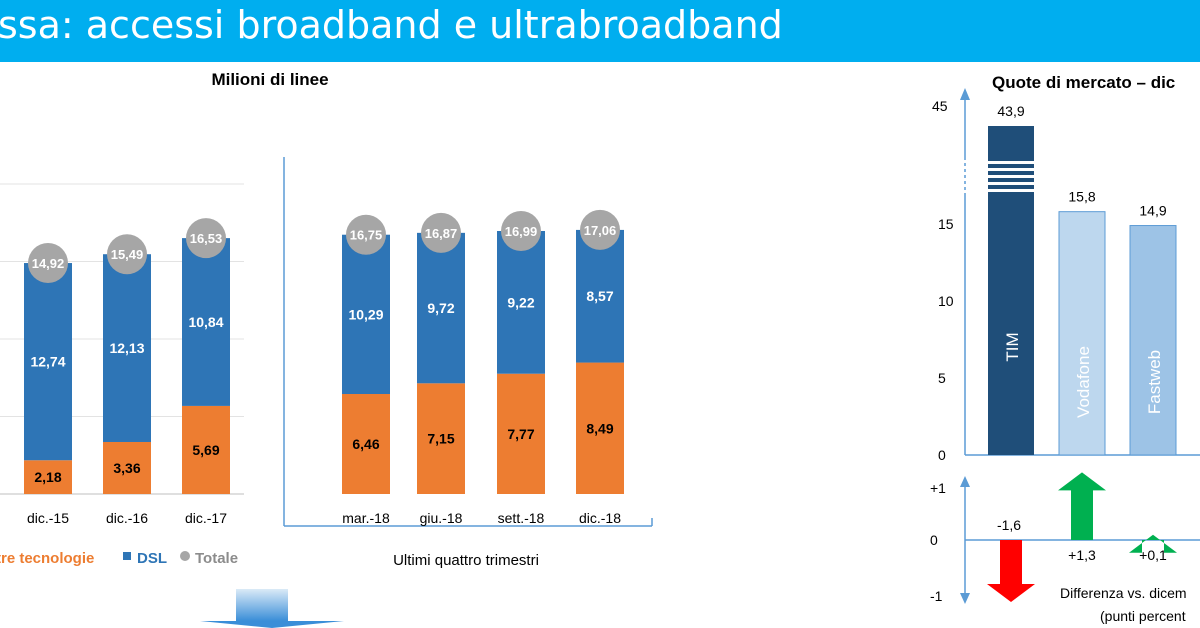 Image resolution: width=1200 pixels, height=628 pixels. What do you see at coordinates (946, 224) in the screenshot?
I see `y-tick-label: 15` at bounding box center [946, 224].